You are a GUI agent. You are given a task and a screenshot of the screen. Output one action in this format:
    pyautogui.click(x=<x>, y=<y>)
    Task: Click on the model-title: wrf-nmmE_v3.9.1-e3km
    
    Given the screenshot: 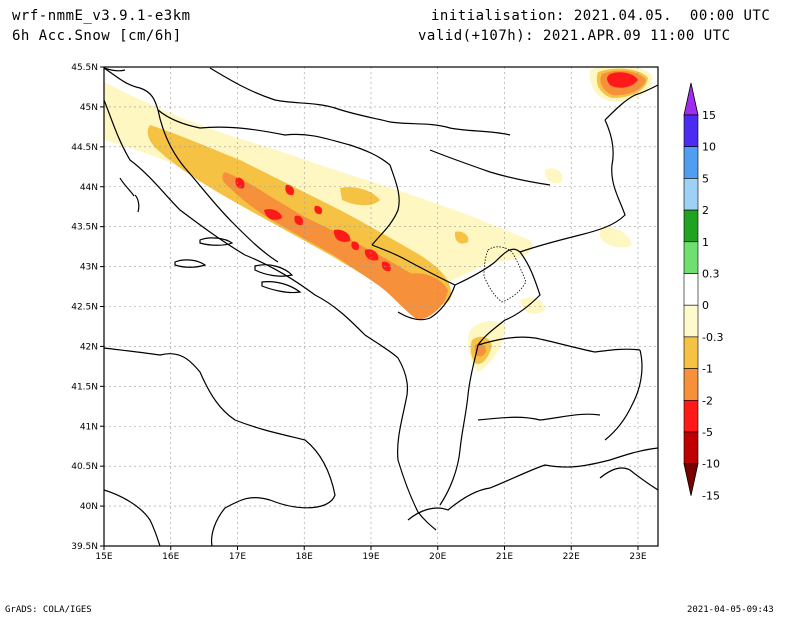 What is the action you would take?
    pyautogui.click(x=101, y=16)
    